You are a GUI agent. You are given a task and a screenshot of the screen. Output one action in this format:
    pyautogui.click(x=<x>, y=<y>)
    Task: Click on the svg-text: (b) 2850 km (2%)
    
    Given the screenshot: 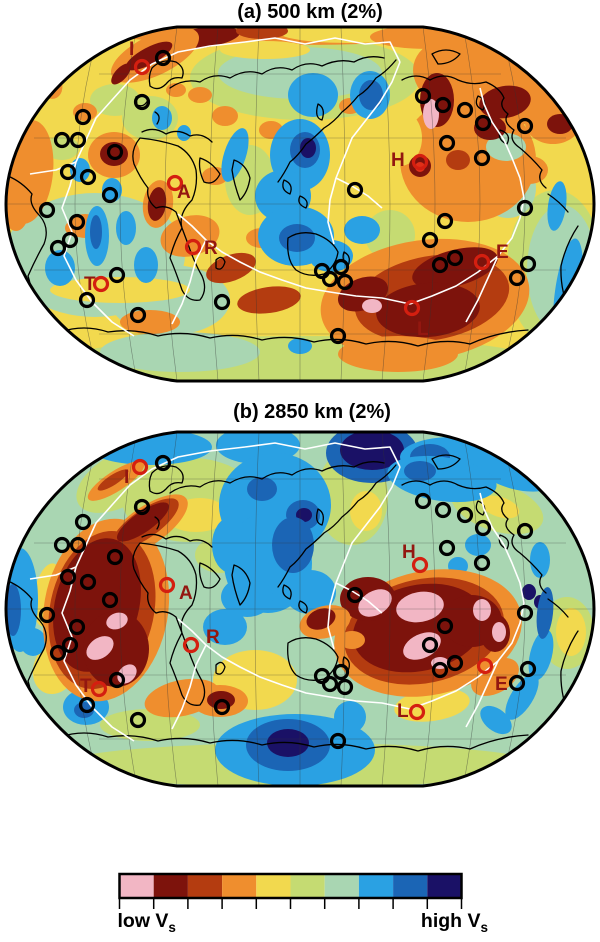 What is the action you would take?
    pyautogui.click(x=312, y=412)
    